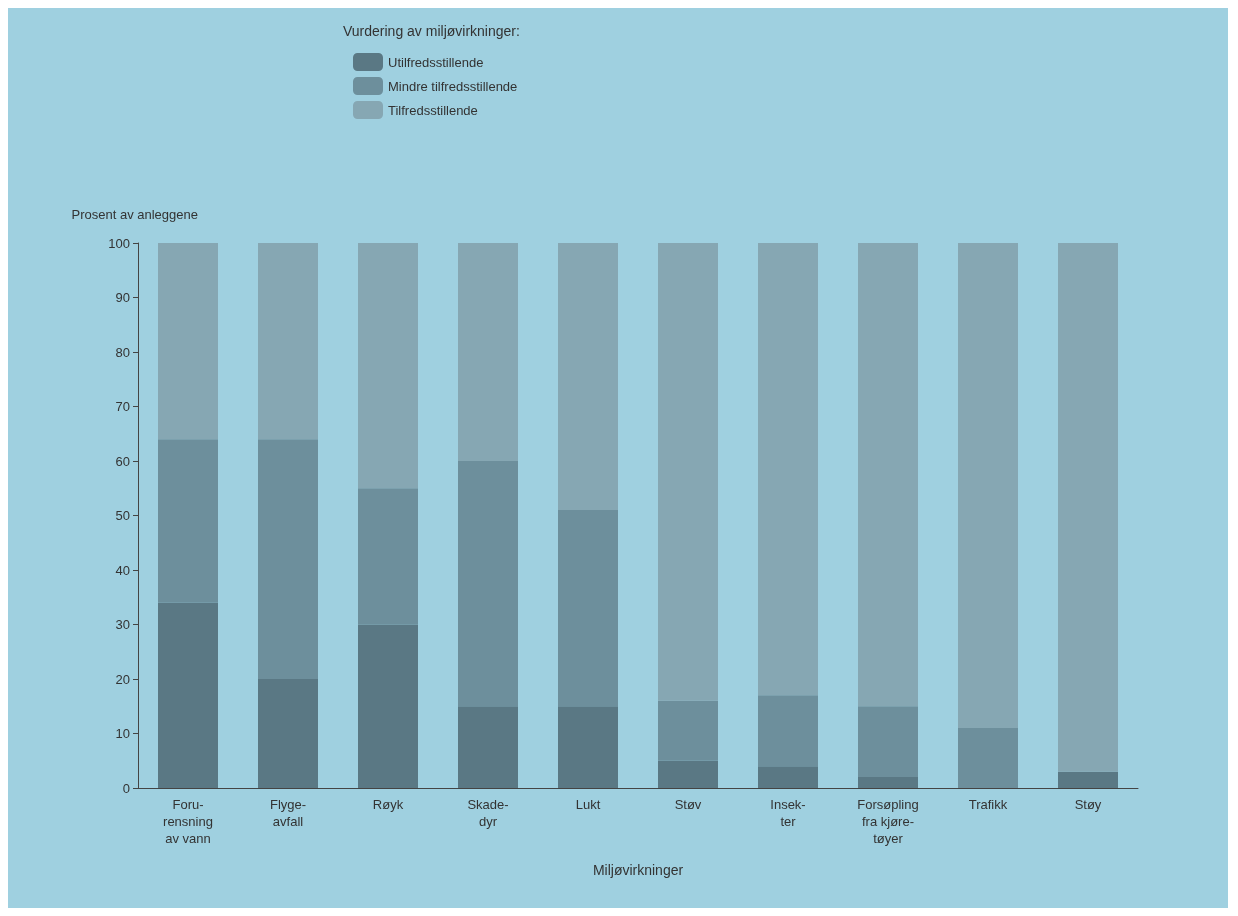 Image resolution: width=1238 pixels, height=916 pixels. What do you see at coordinates (431, 31) in the screenshot?
I see `legend-title: Vurdering av miljøvirkninger:` at bounding box center [431, 31].